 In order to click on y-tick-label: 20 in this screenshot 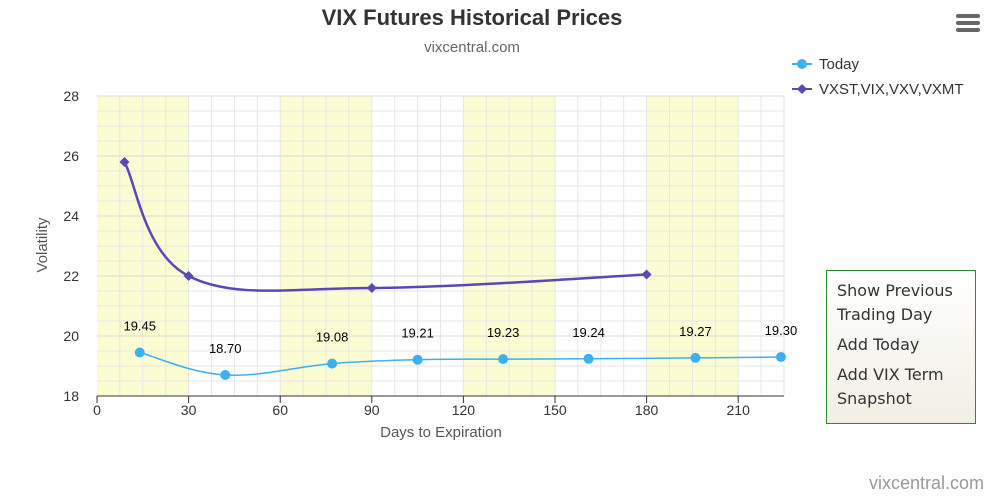, I will do `click(71, 336)`.